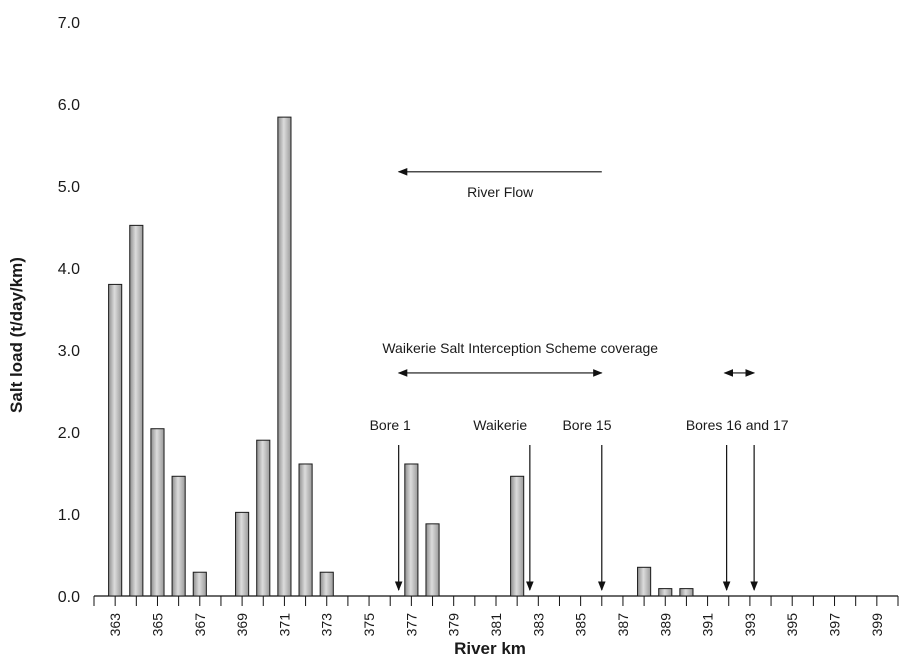 This screenshot has width=900, height=661. I want to click on x-tick-label: 367, so click(200, 625).